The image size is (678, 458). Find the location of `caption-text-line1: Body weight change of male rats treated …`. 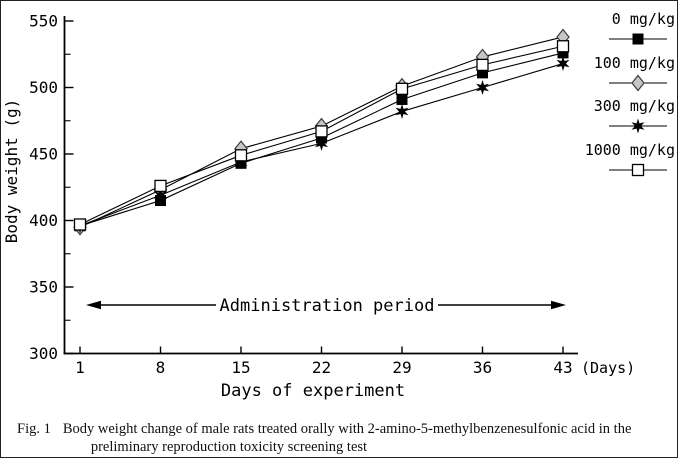

caption-text-line1: Body weight change of male rats treated … is located at coordinates (347, 429).